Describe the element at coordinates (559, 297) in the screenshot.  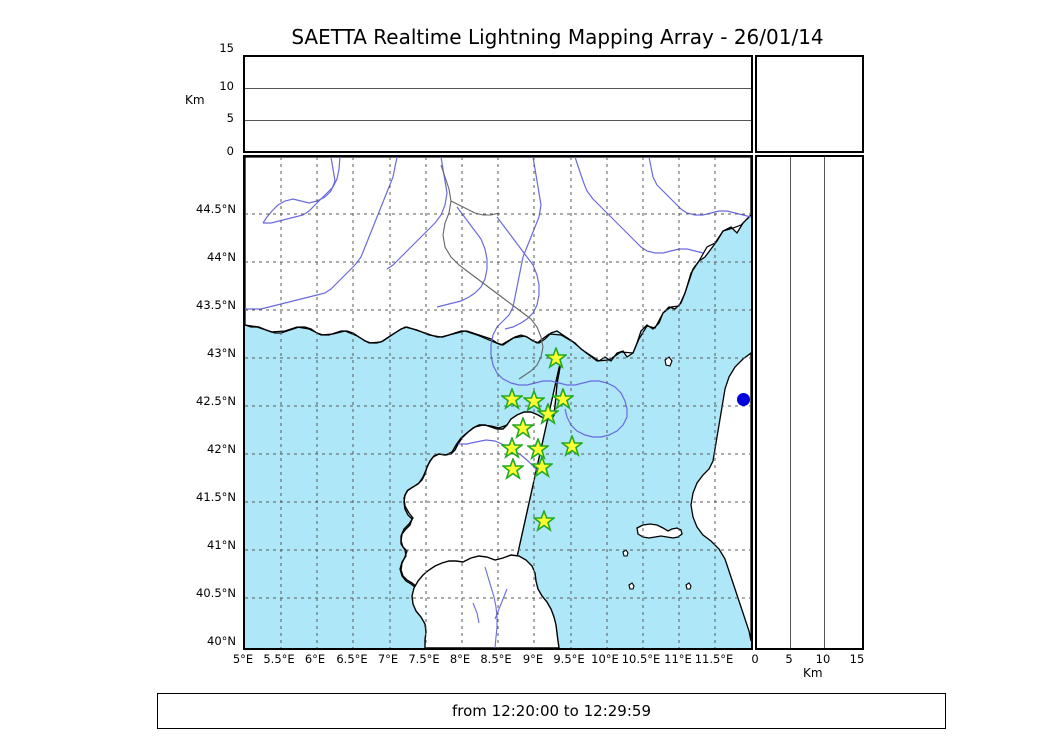
I see `river-tiber` at that location.